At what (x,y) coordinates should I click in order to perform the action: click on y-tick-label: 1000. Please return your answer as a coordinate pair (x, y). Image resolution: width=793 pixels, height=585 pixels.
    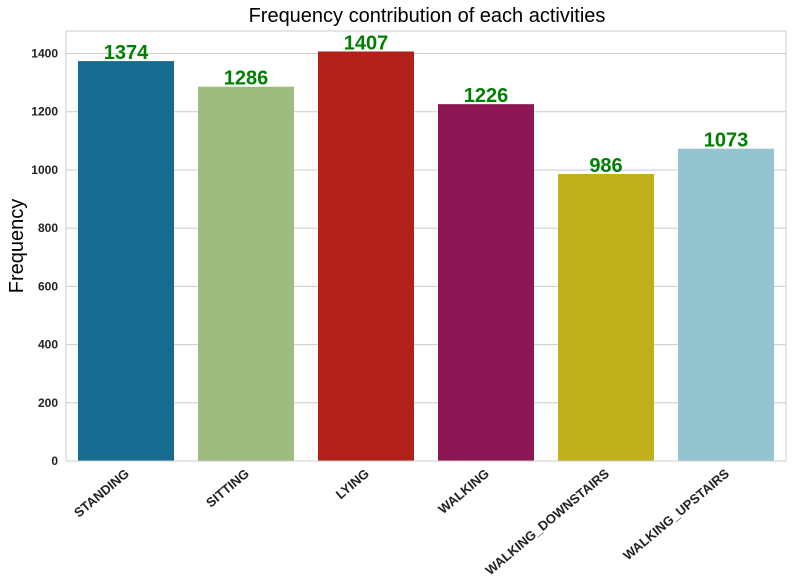
    Looking at the image, I should click on (44, 170).